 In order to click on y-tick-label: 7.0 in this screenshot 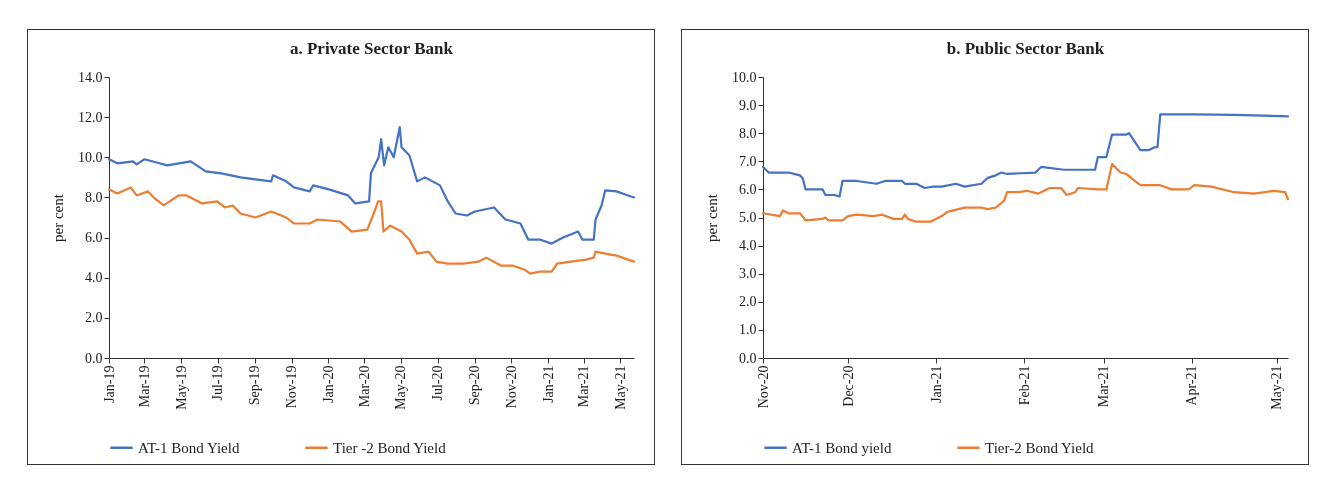, I will do `click(748, 161)`.